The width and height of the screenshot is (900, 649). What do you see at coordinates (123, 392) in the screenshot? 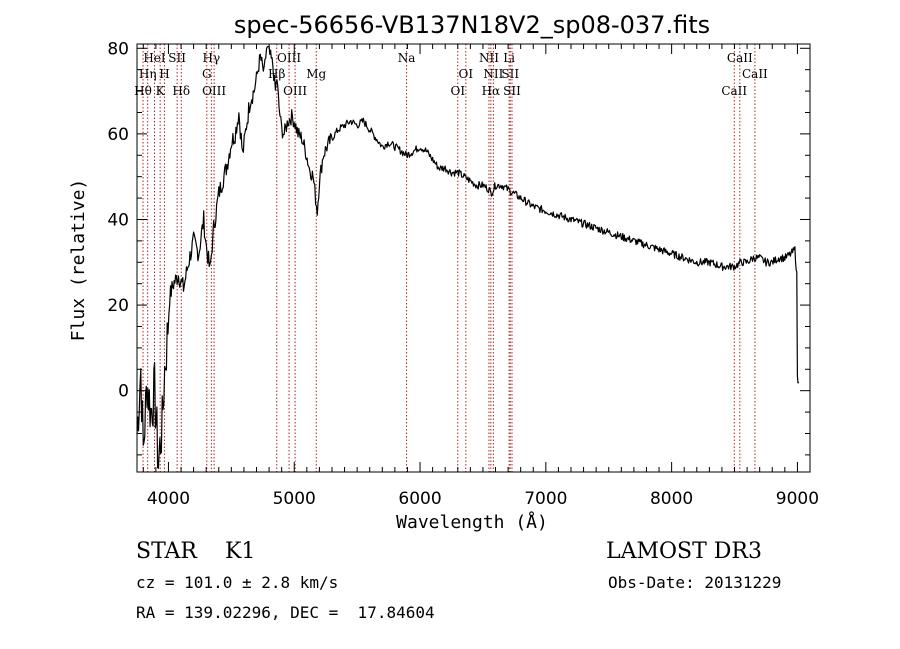
I see `y-tick-label: 0` at bounding box center [123, 392].